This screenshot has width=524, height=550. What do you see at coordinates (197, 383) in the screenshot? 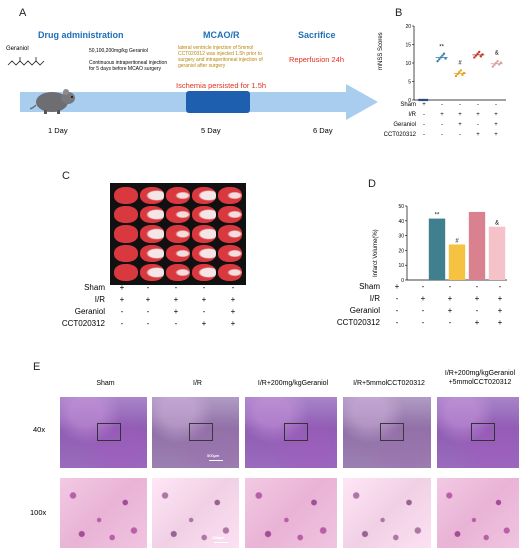
I see `histology-column-title: I/R` at bounding box center [197, 383].